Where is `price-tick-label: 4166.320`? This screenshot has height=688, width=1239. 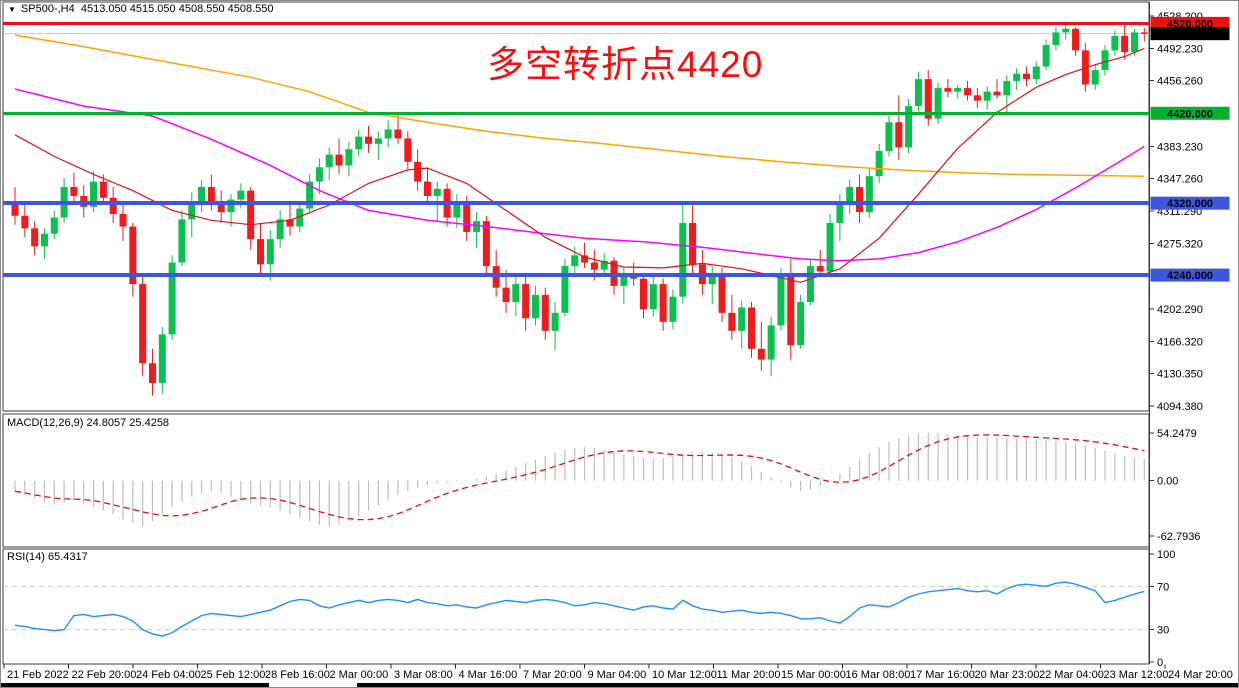 price-tick-label: 4166.320 is located at coordinates (1180, 342).